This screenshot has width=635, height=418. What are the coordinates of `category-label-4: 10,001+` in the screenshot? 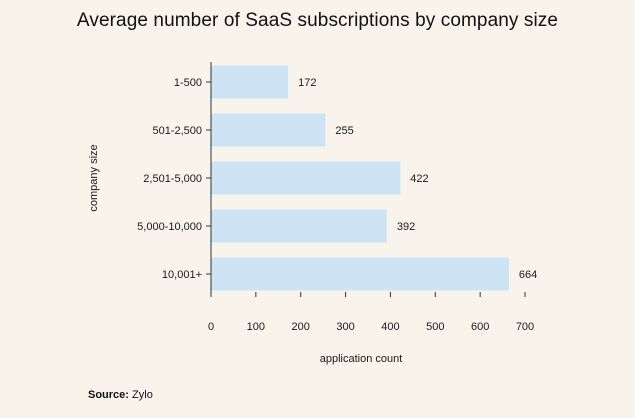 It's located at (182, 275).